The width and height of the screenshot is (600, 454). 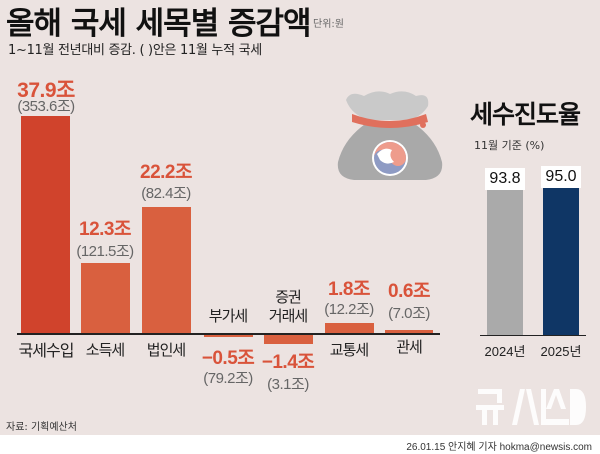 I want to click on bar-income-tax, so click(x=105, y=298).